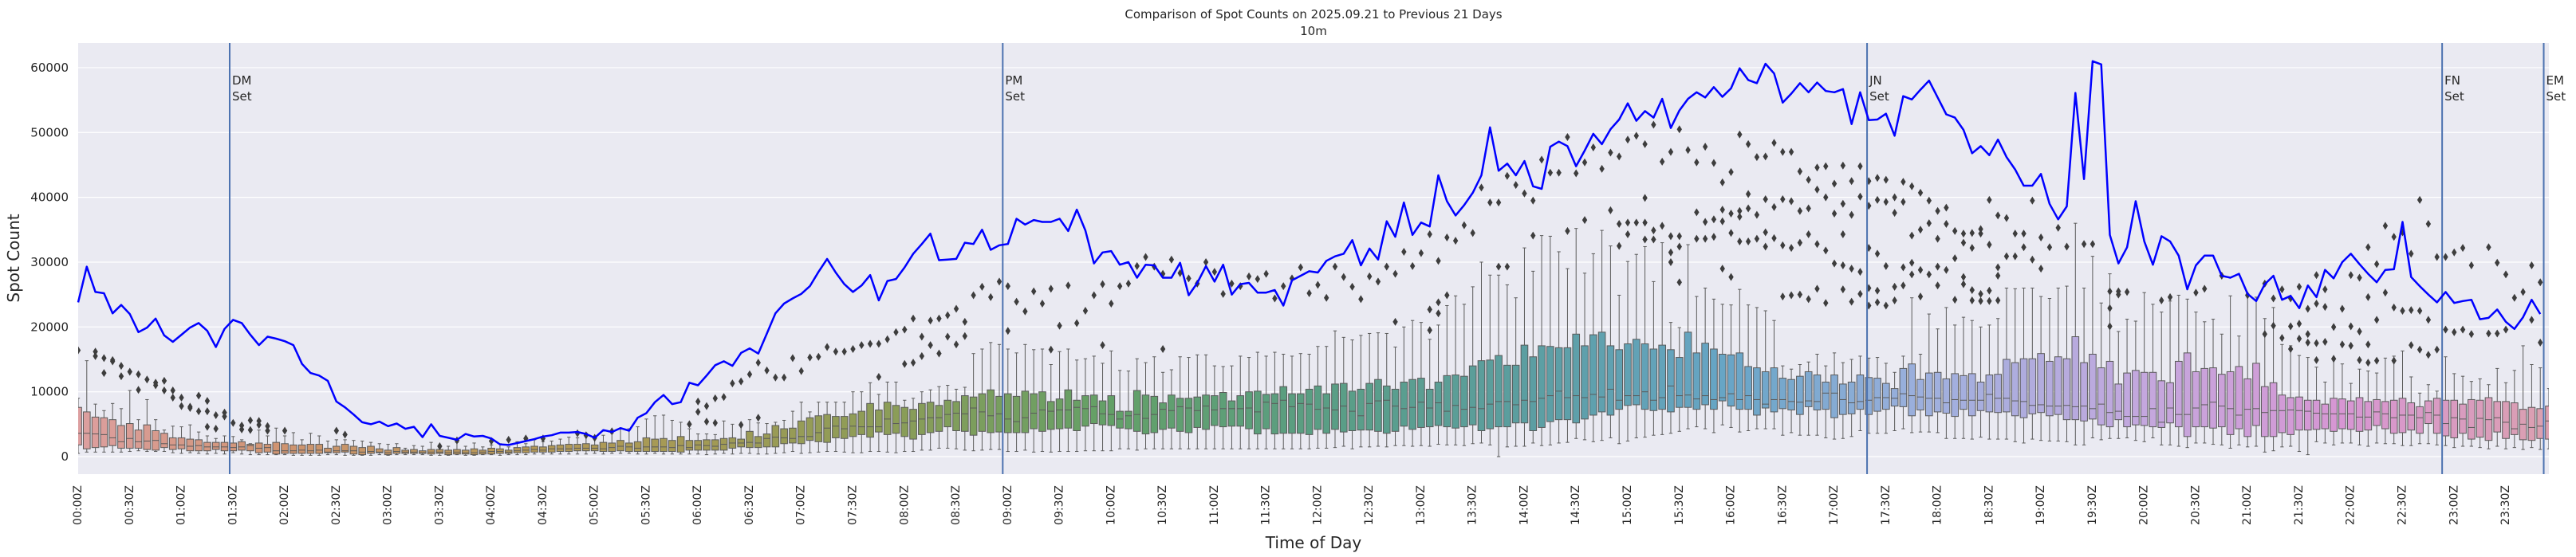  What do you see at coordinates (2428, 415) in the screenshot?
I see `box-22:45` at bounding box center [2428, 415].